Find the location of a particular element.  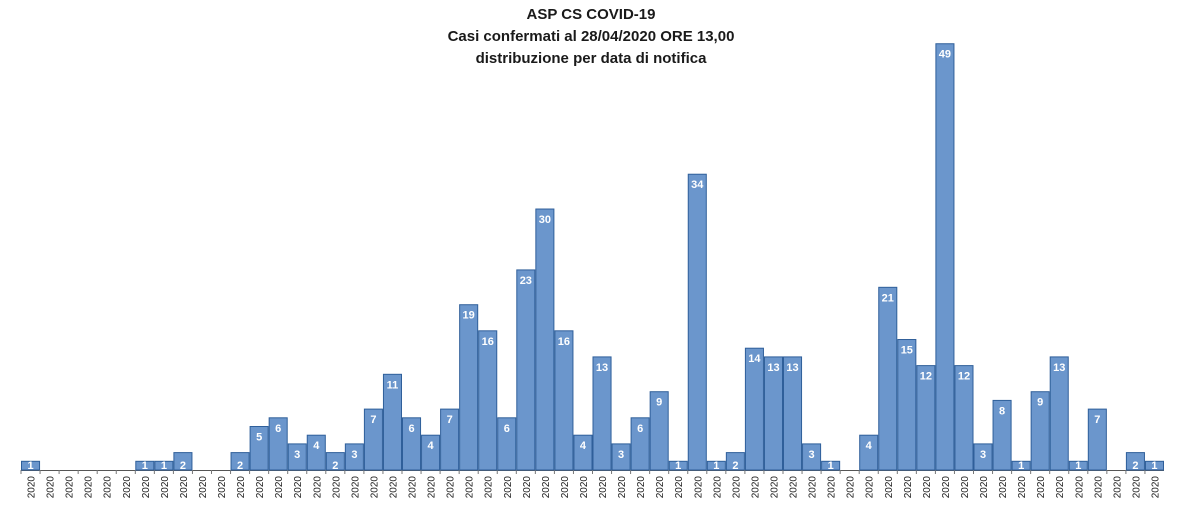

bar-value-label: 23 is located at coordinates (526, 281).